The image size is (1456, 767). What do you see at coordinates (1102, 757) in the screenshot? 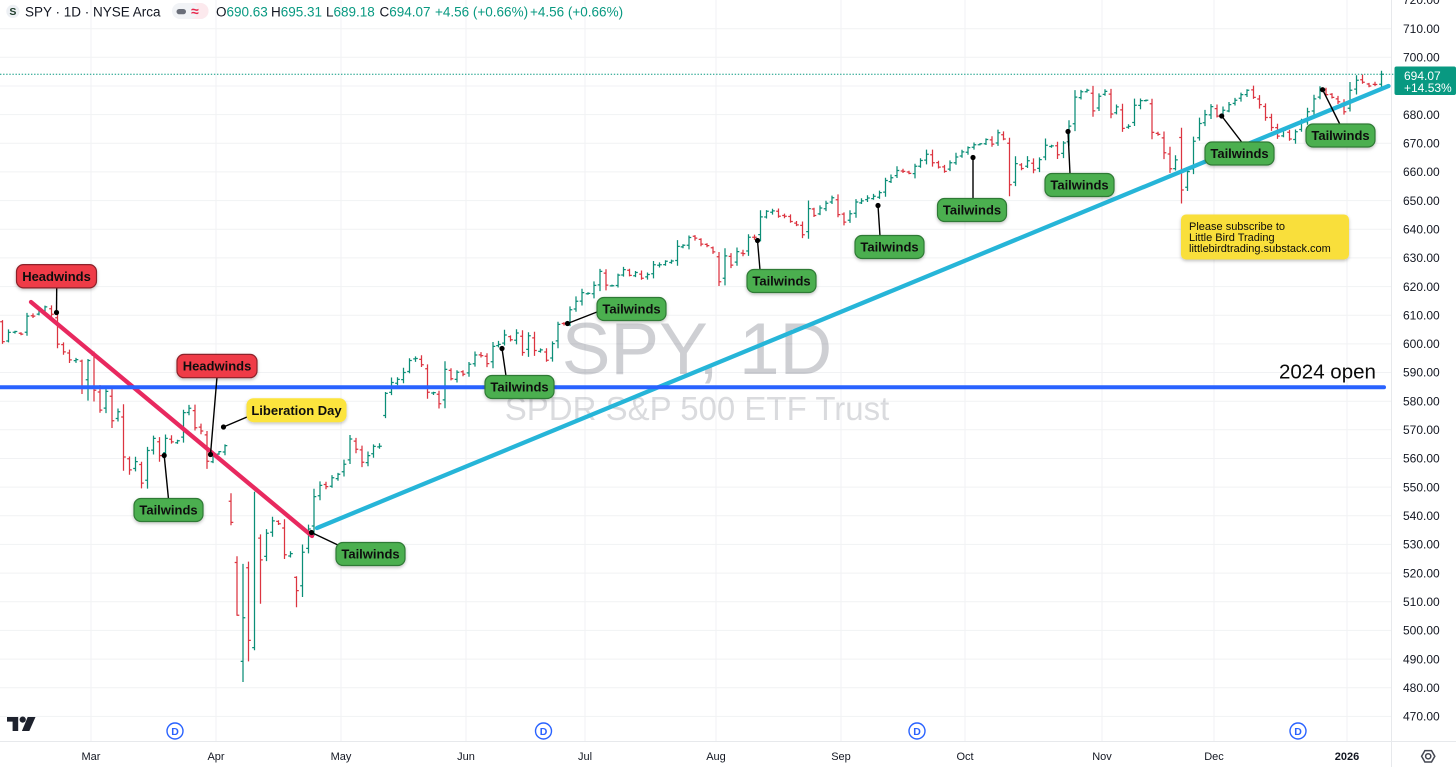
I see `svg-text: Nov` at bounding box center [1102, 757].